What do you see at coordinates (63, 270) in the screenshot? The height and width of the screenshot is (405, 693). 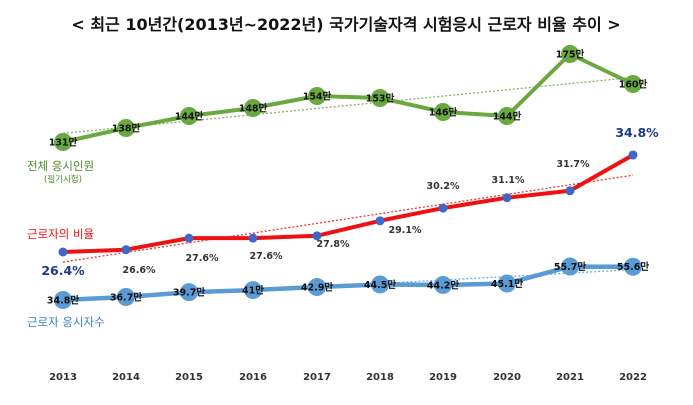 I see `label-ratio-2013: 26.4%` at bounding box center [63, 270].